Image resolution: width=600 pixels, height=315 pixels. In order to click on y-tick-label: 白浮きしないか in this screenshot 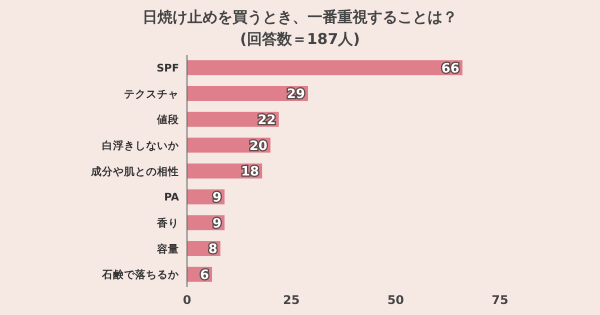, I will do `click(141, 145)`.